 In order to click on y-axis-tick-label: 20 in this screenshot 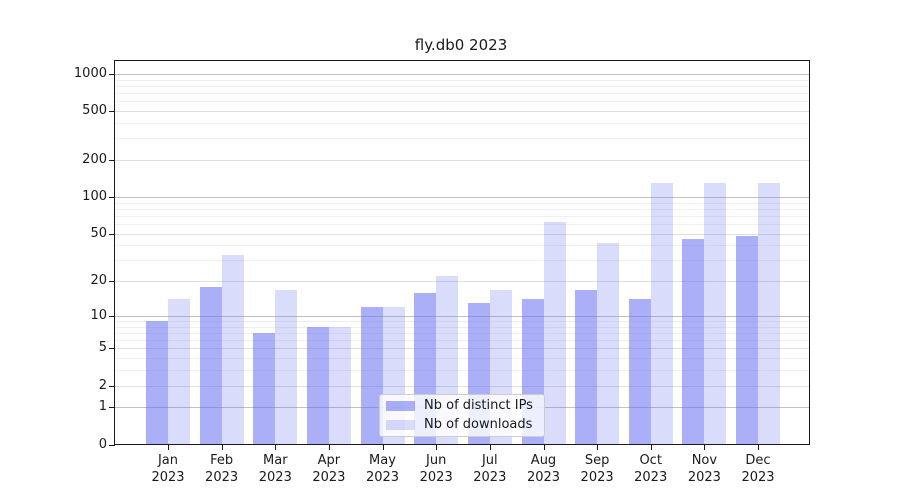, I will do `click(98, 281)`.